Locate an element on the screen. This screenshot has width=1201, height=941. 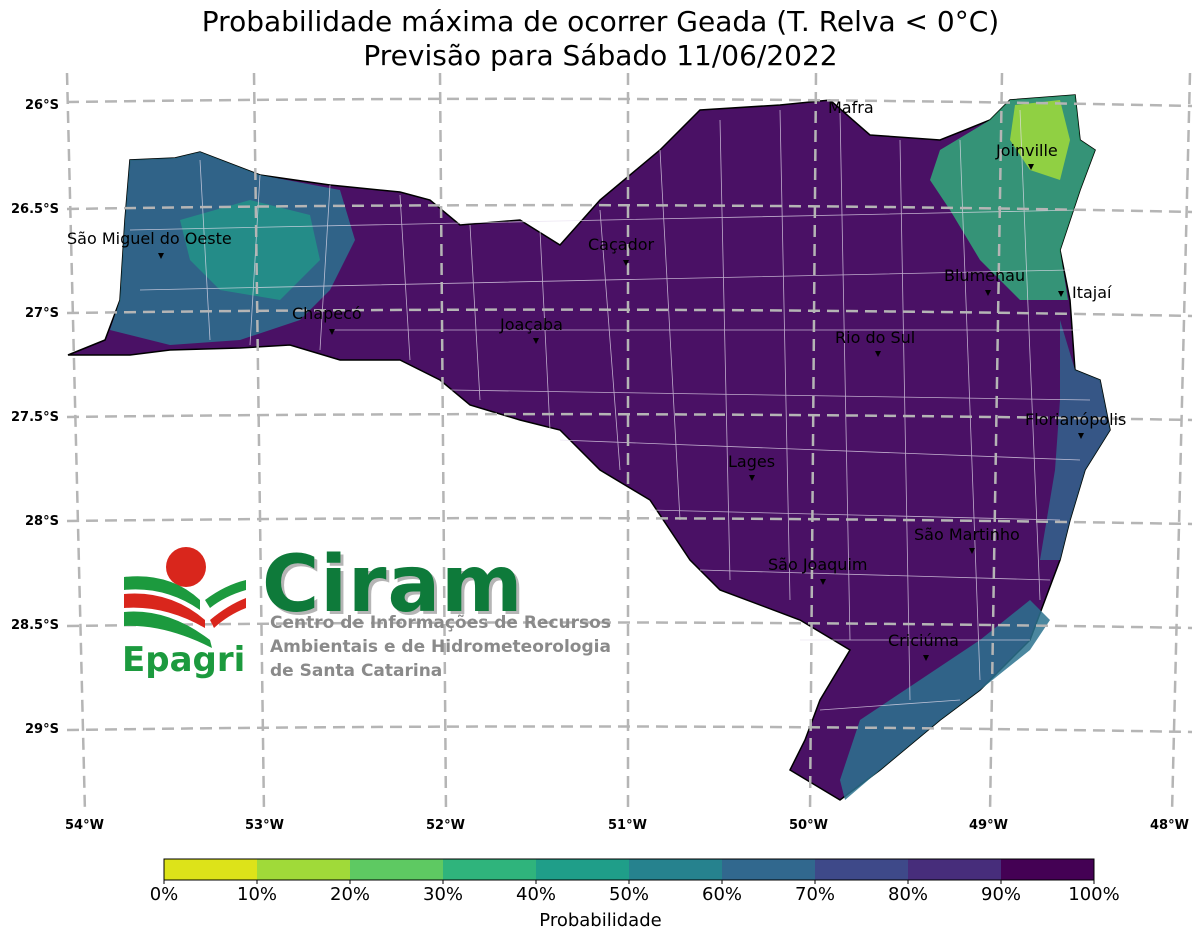
lon-label: 50°W is located at coordinates (808, 825).